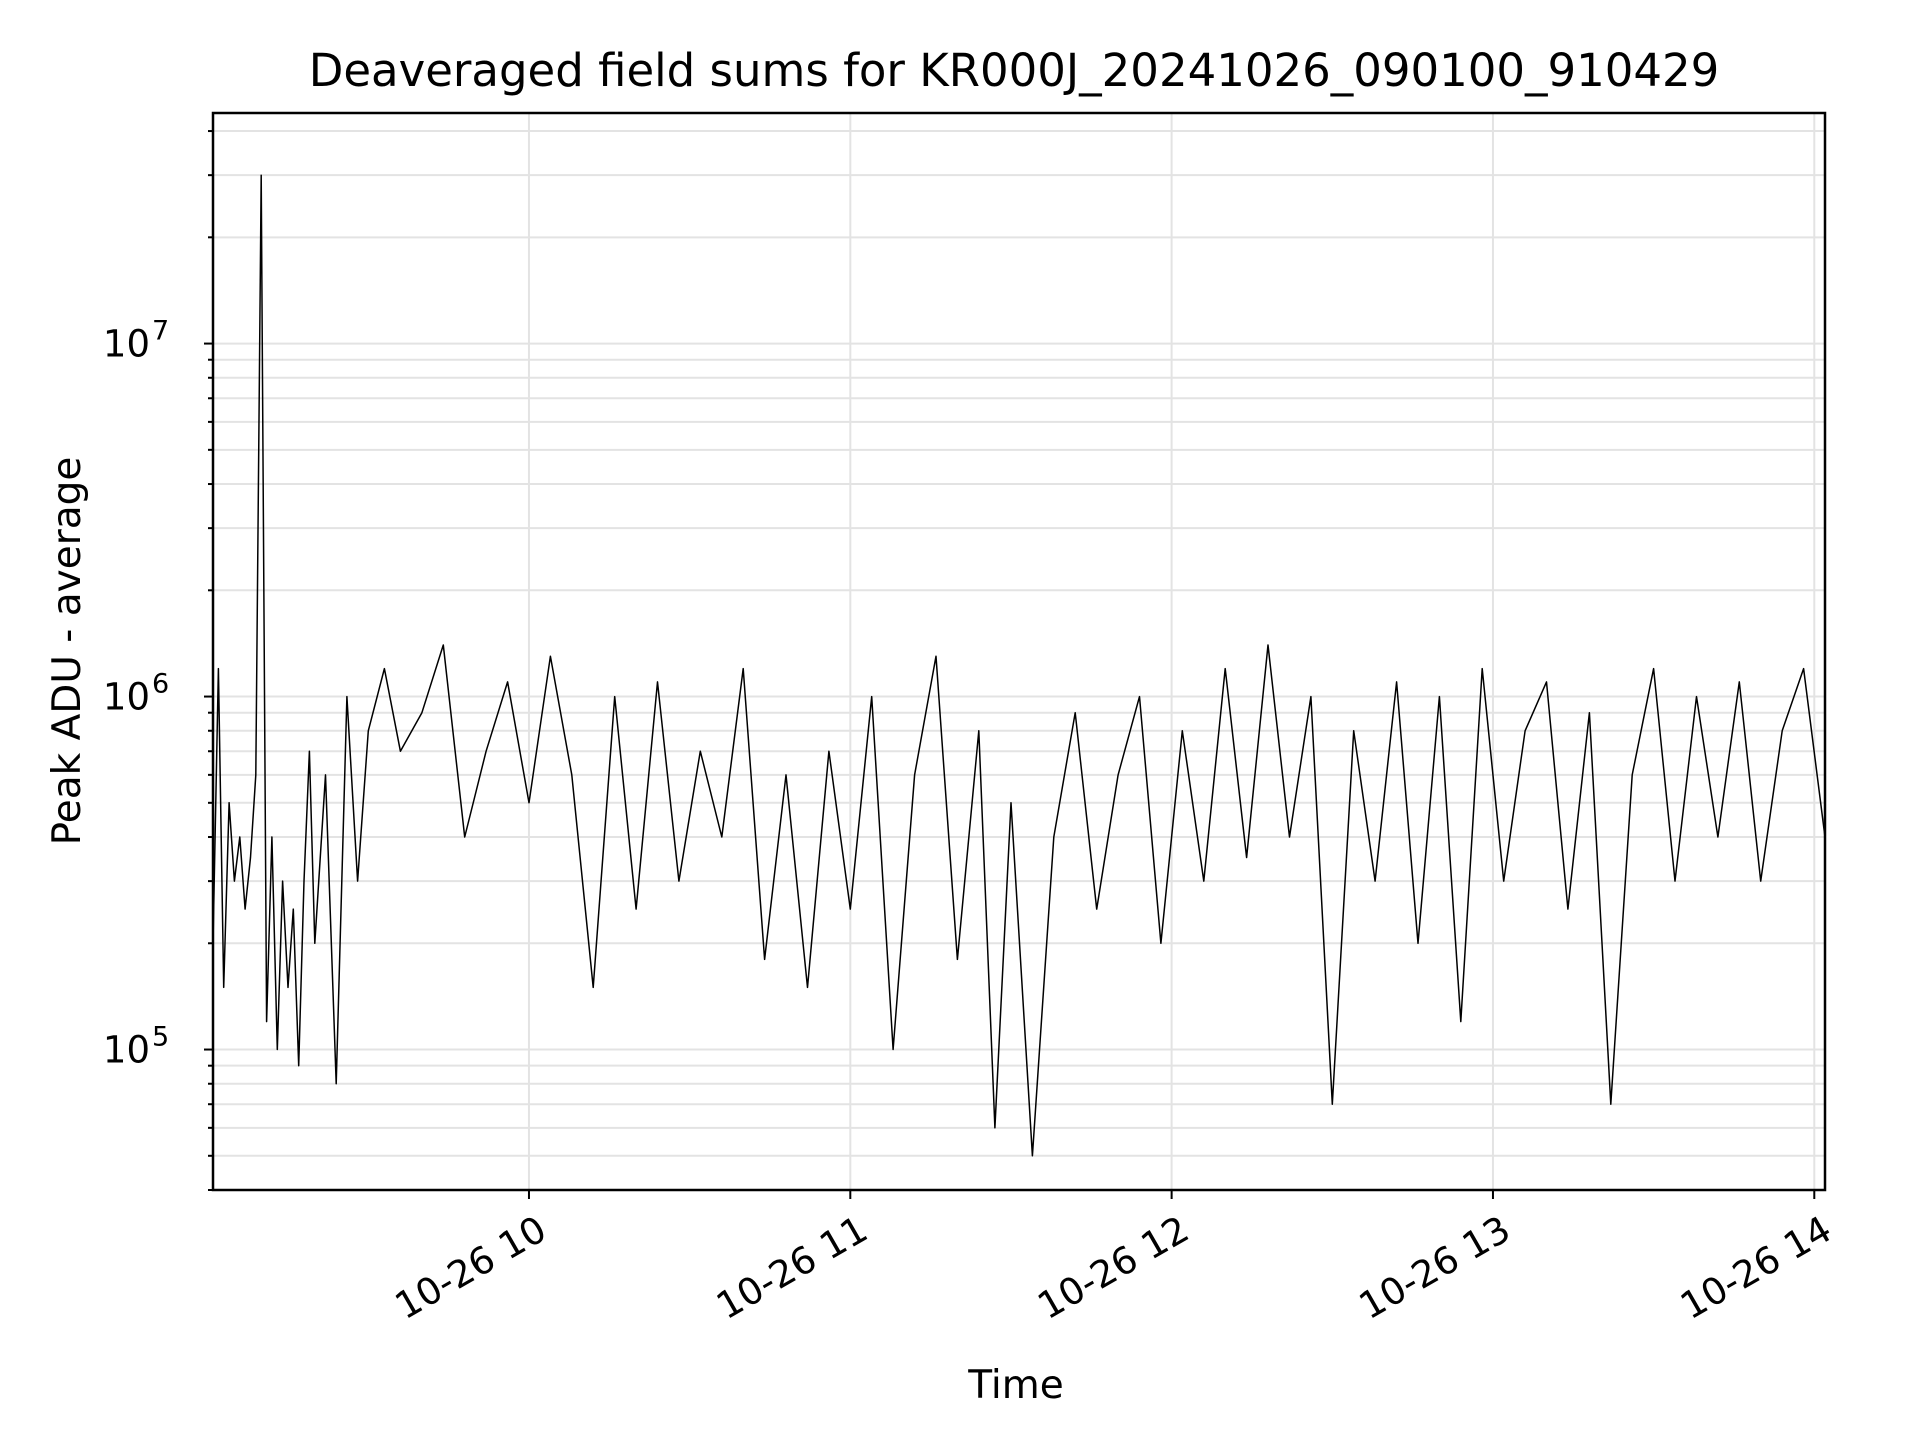 This screenshot has height=1440, width=1920. Describe the element at coordinates (1015, 1385) in the screenshot. I see `x-axis-label: Time` at that location.